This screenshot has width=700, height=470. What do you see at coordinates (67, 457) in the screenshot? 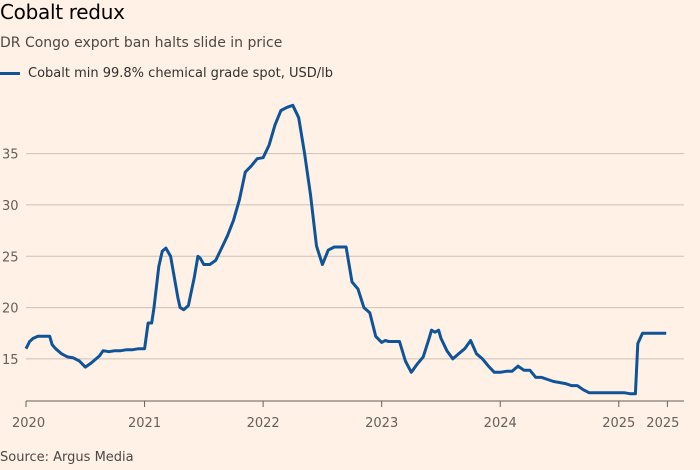
I see `source-note: Source: Argus Media` at bounding box center [67, 457].